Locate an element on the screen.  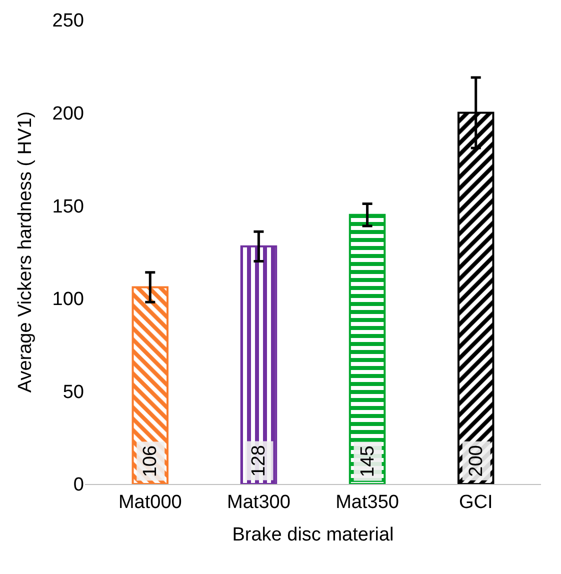
data-label: 200 is located at coordinates (476, 461).